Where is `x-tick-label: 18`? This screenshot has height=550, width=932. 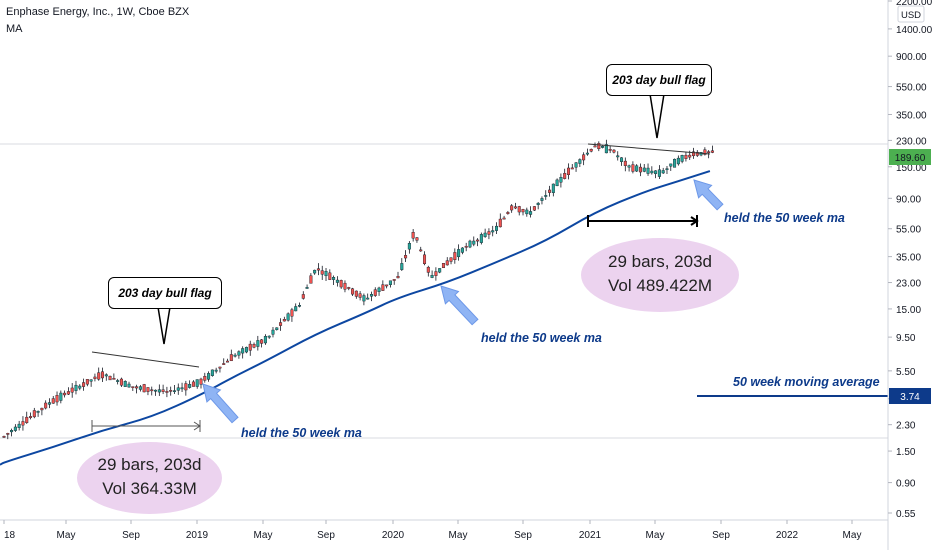
x-tick-label: 18 is located at coordinates (10, 535).